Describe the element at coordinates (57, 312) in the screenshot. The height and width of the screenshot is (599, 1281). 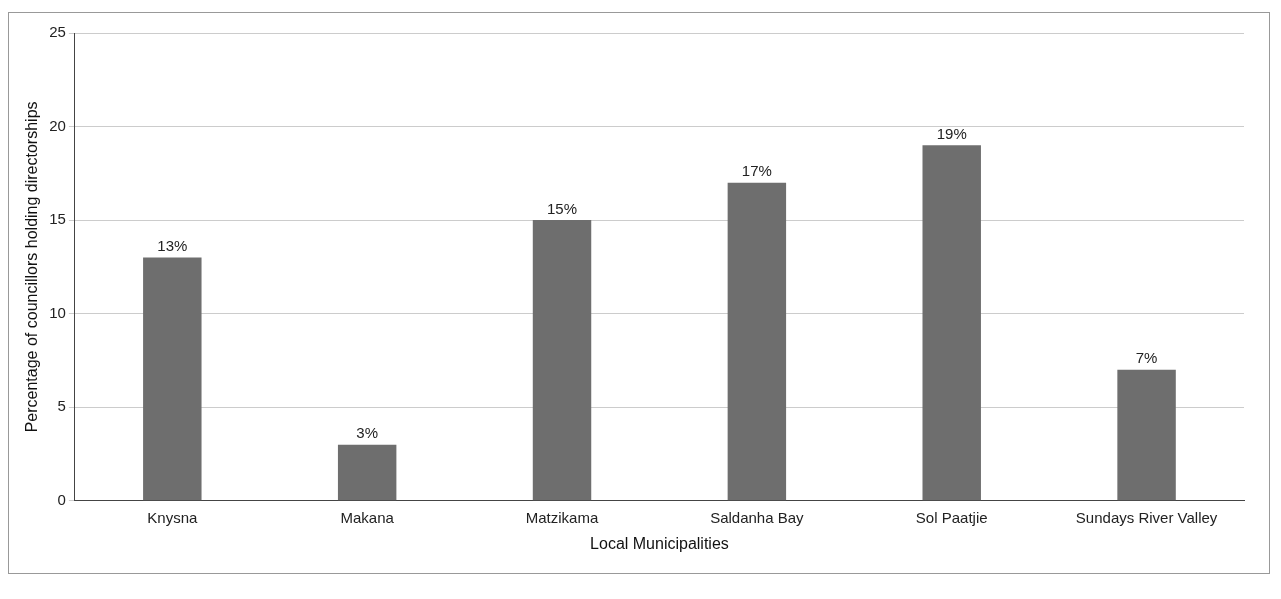
I see `y-tick-label: 10` at that location.